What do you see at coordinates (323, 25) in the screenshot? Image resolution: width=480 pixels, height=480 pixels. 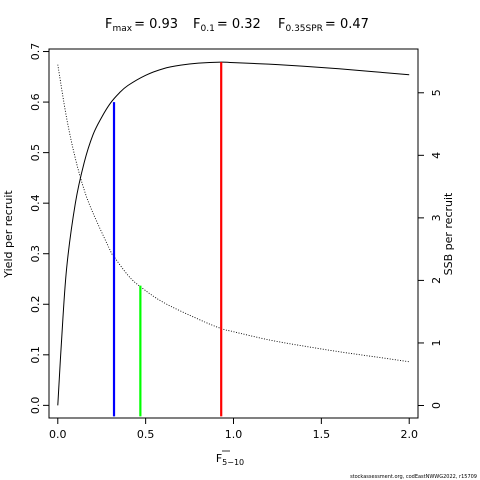 I see `title-fspr: F0.35SPR = 0.47` at bounding box center [323, 25].